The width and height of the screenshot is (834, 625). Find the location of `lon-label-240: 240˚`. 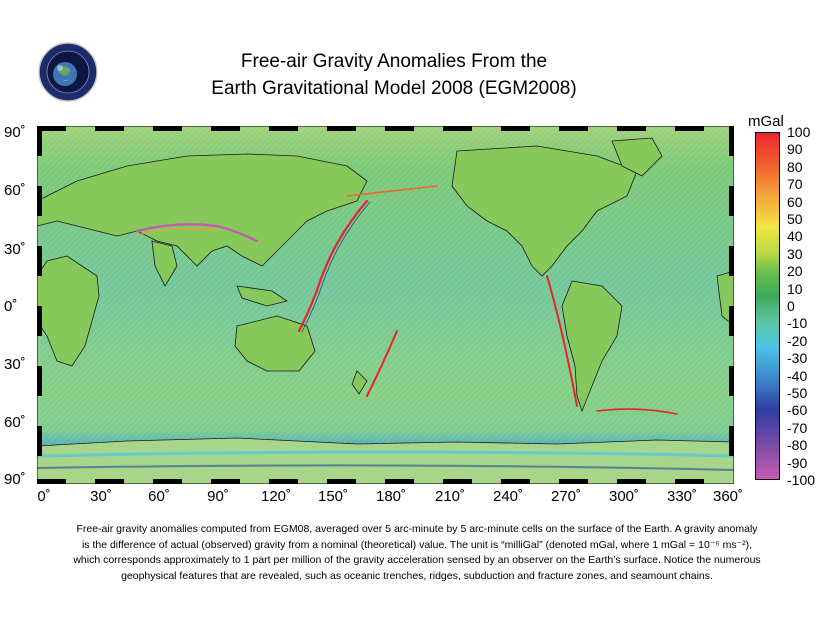

lon-label-240: 240˚ is located at coordinates (508, 496).